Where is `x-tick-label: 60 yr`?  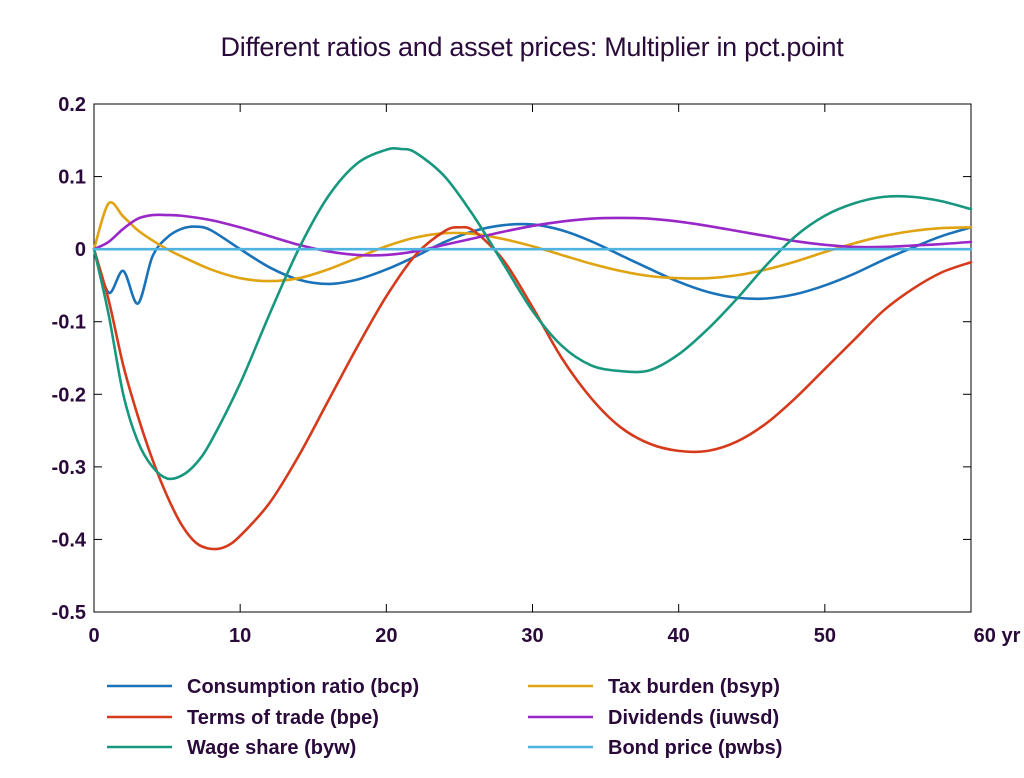 x-tick-label: 60 yr is located at coordinates (997, 636).